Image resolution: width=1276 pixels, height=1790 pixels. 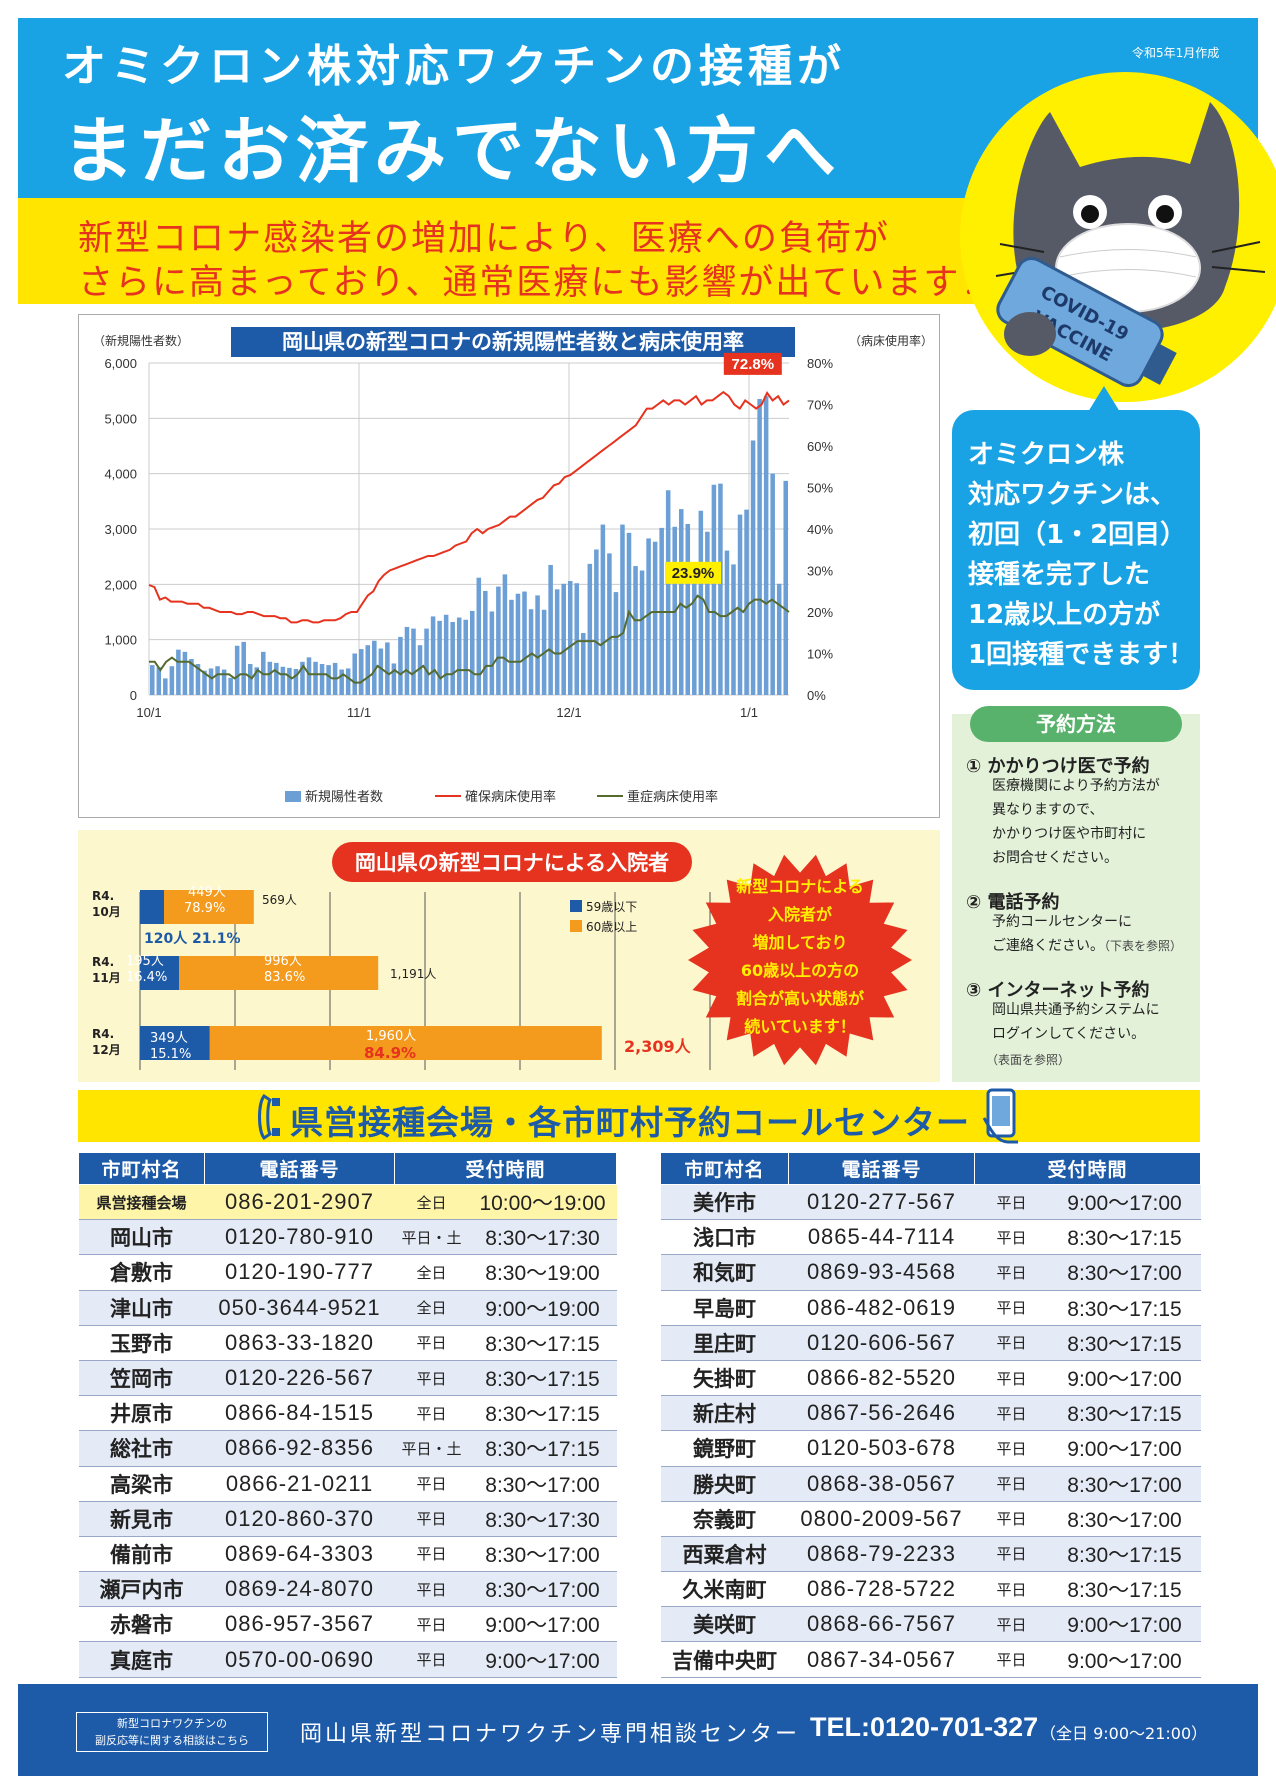 What do you see at coordinates (141, 1343) in the screenshot?
I see `municipality-cell: 玉野市` at bounding box center [141, 1343].